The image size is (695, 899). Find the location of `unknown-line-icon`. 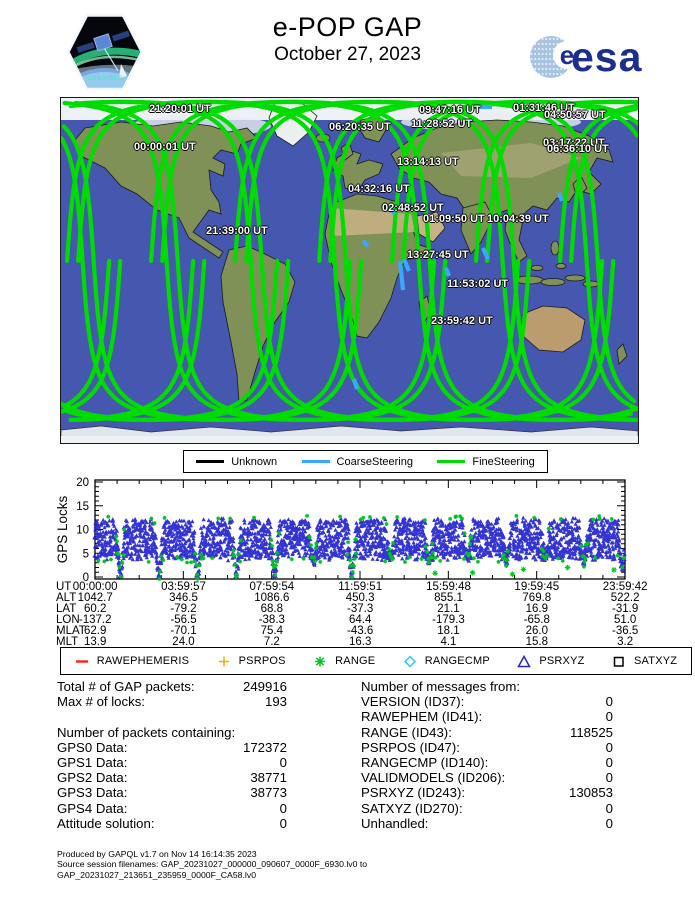

unknown-line-icon is located at coordinates (210, 461).